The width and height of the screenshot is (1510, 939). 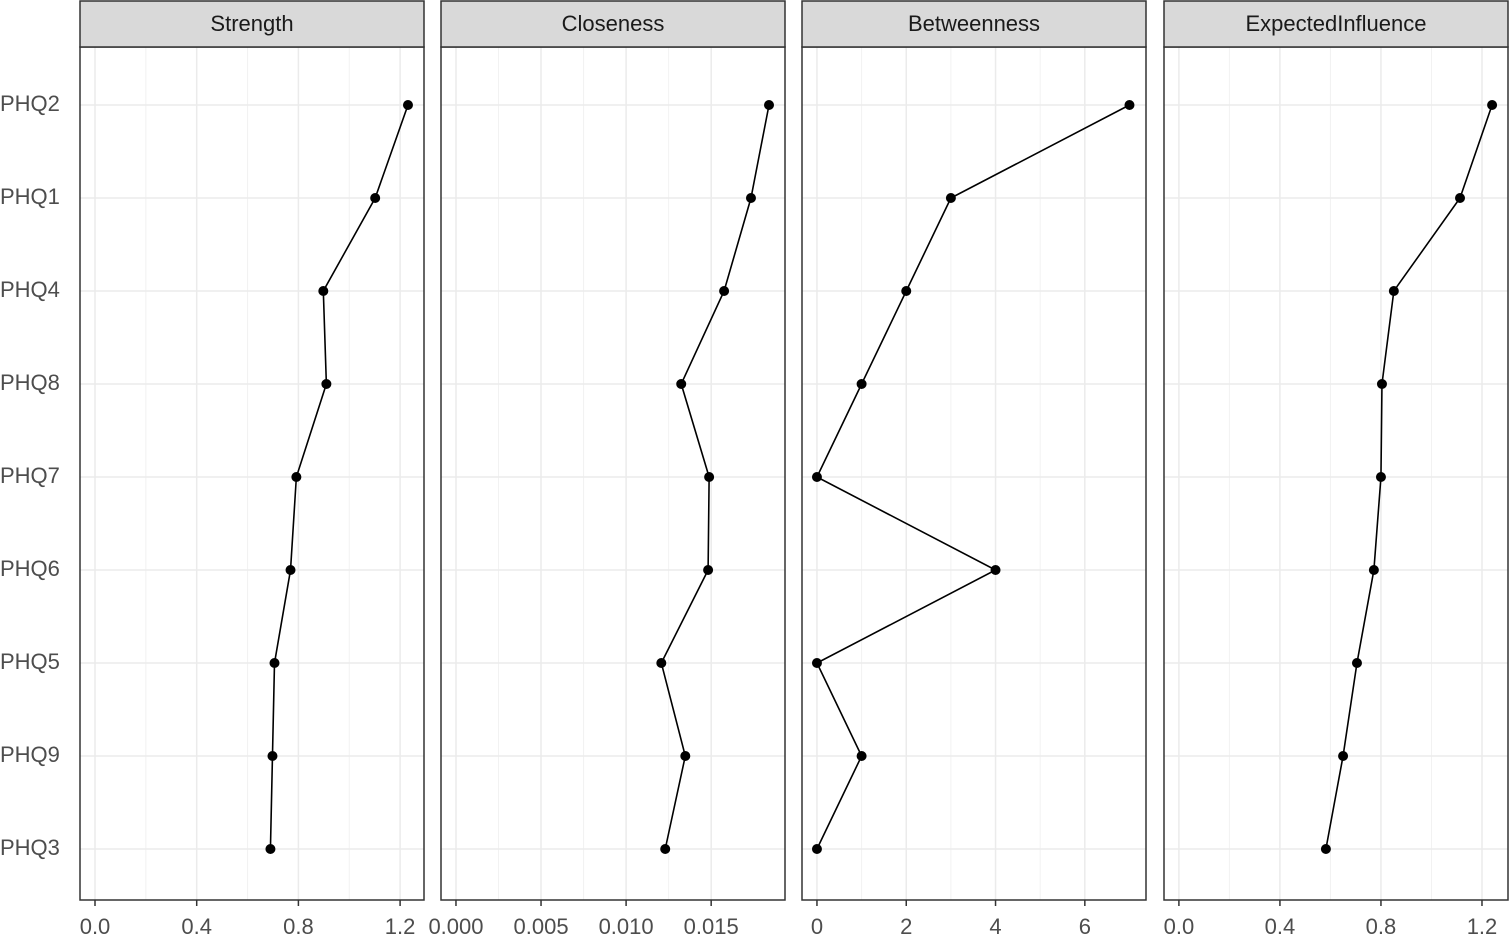 What do you see at coordinates (30, 289) in the screenshot?
I see `y-tick-label: PHQ4` at bounding box center [30, 289].